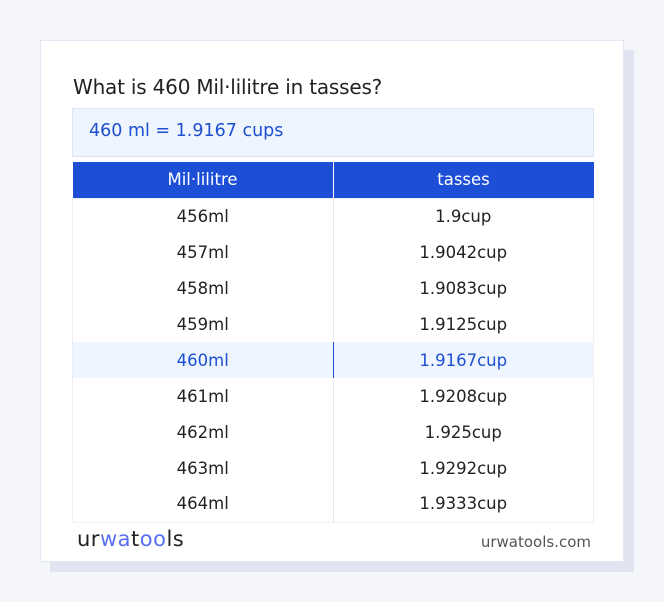 Image resolution: width=664 pixels, height=602 pixels. What do you see at coordinates (333, 132) in the screenshot?
I see `result-box: 460 ml = 1.9167 cups` at bounding box center [333, 132].